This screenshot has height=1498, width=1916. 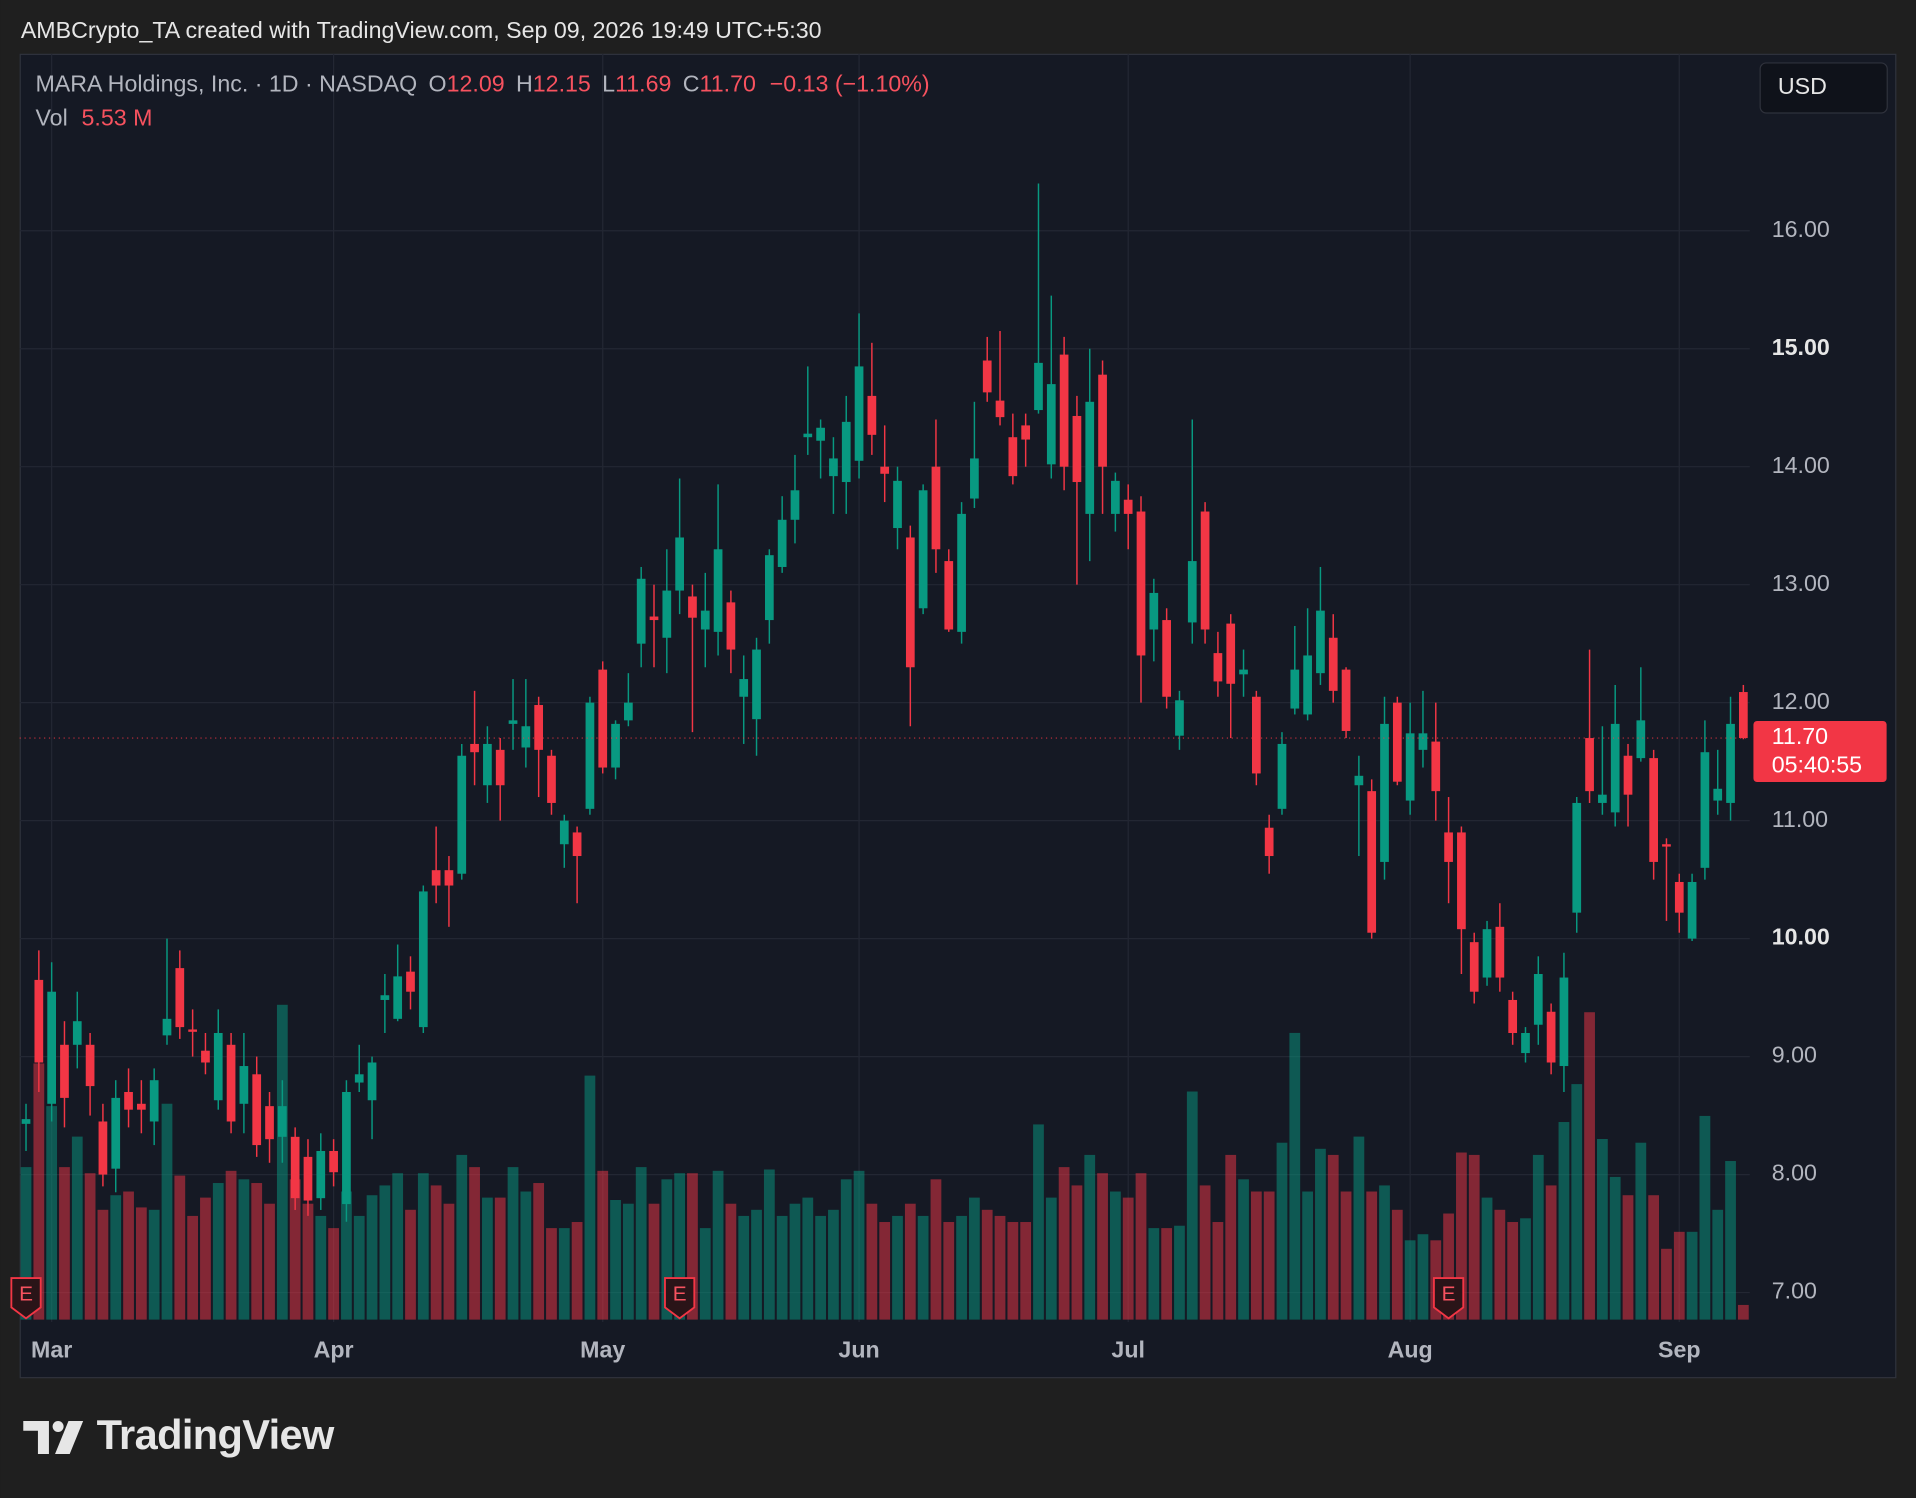 I want to click on event-label: E, so click(x=680, y=1294).